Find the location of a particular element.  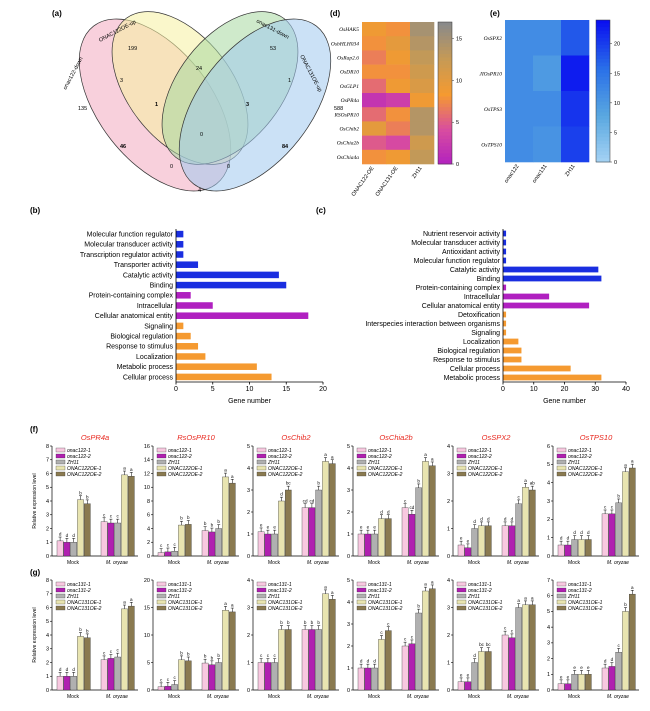

category-label: Metabolic process is located at coordinates (472, 378).